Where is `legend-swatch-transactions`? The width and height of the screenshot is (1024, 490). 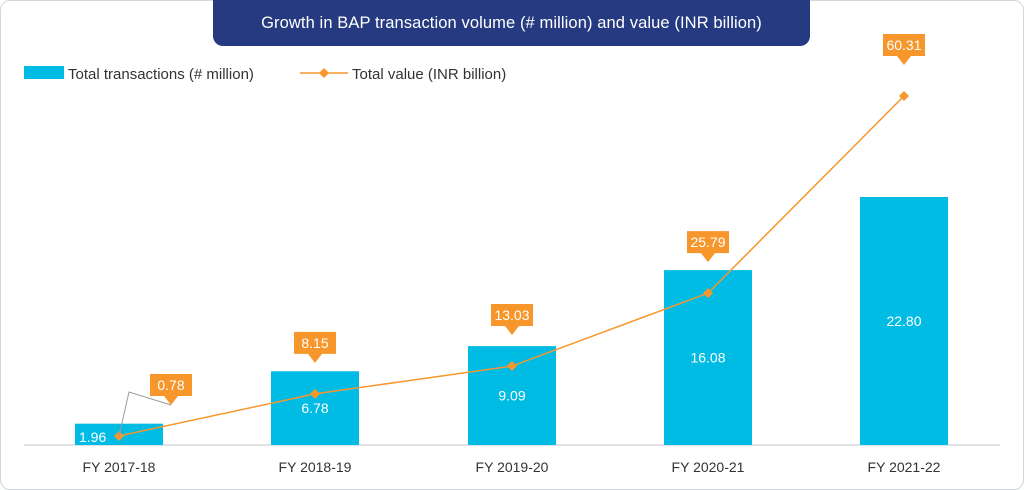 legend-swatch-transactions is located at coordinates (44, 72).